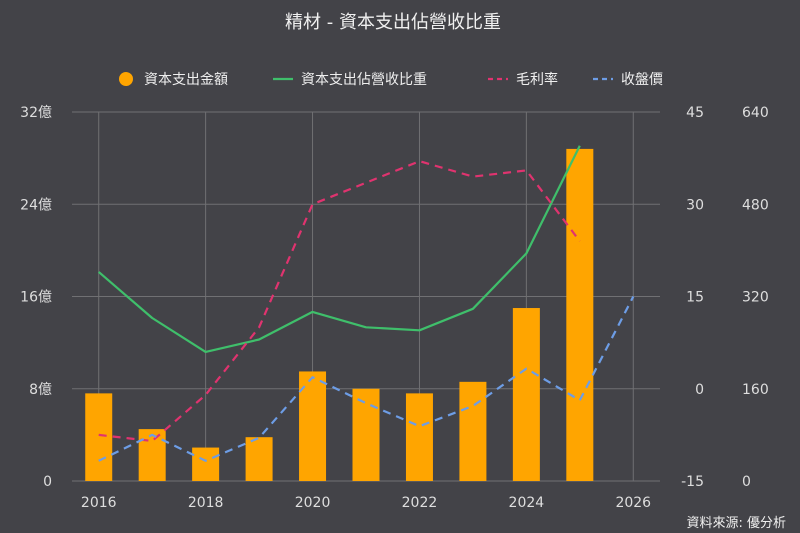 This screenshot has height=533, width=800. What do you see at coordinates (755, 390) in the screenshot?
I see `price-axis-tick: 160` at bounding box center [755, 390].